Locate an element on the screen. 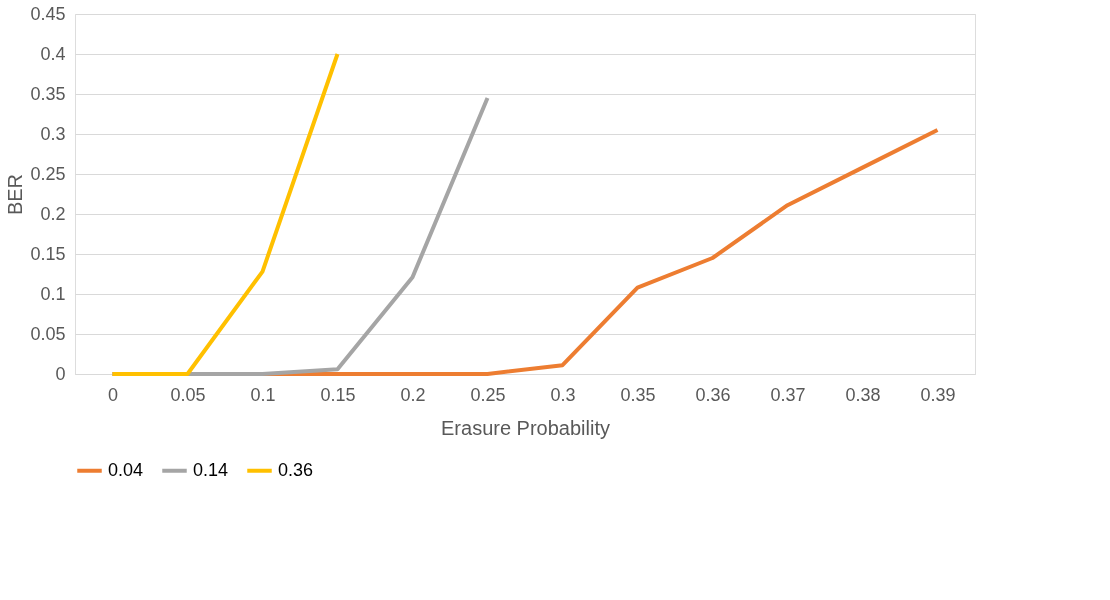 The image size is (1110, 600). legend-label: 0.04 is located at coordinates (126, 469).